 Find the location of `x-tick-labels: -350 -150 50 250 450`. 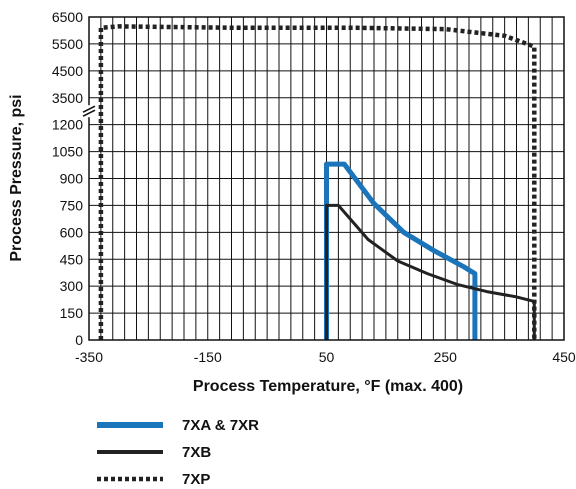

x-tick-labels: -350 -150 50 250 450 is located at coordinates (325, 357).